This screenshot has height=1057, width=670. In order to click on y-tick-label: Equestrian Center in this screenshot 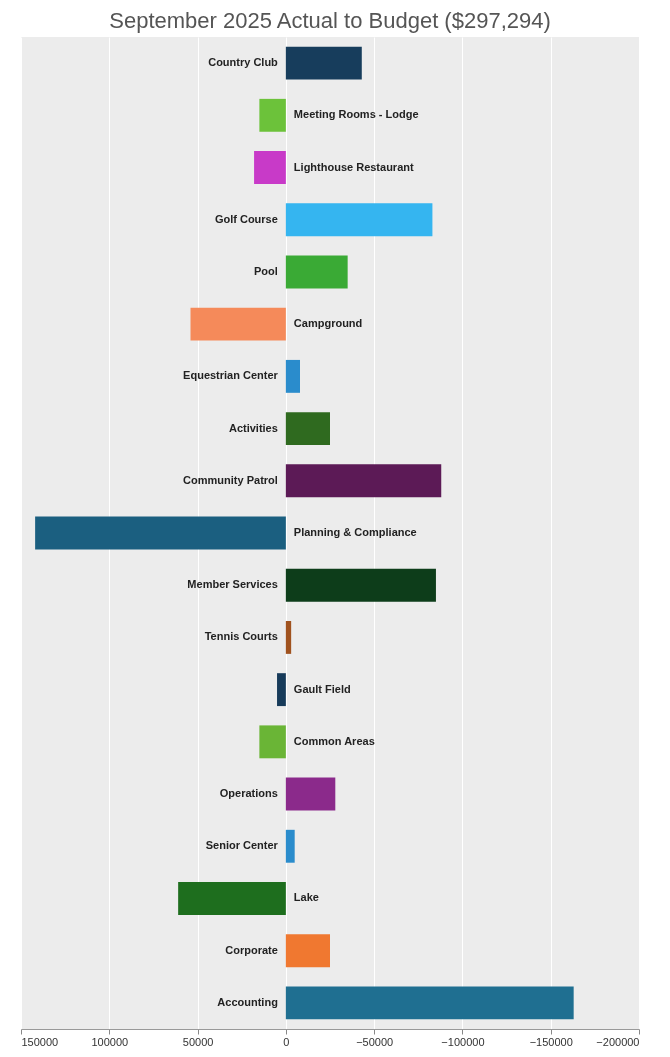, I will do `click(231, 375)`.